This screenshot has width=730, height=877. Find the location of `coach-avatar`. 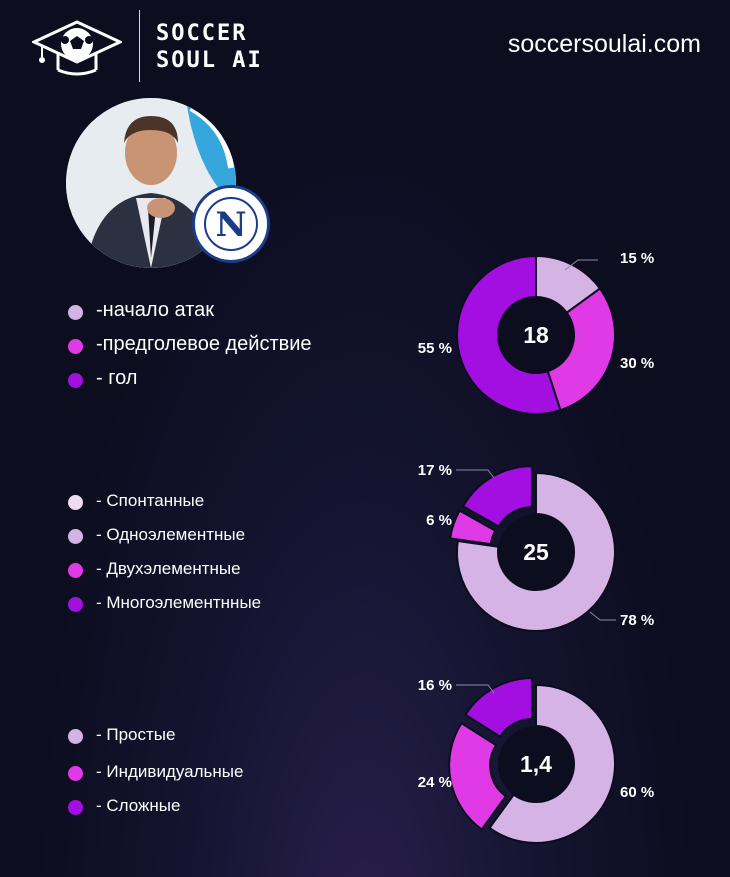

coach-avatar is located at coordinates (151, 183).